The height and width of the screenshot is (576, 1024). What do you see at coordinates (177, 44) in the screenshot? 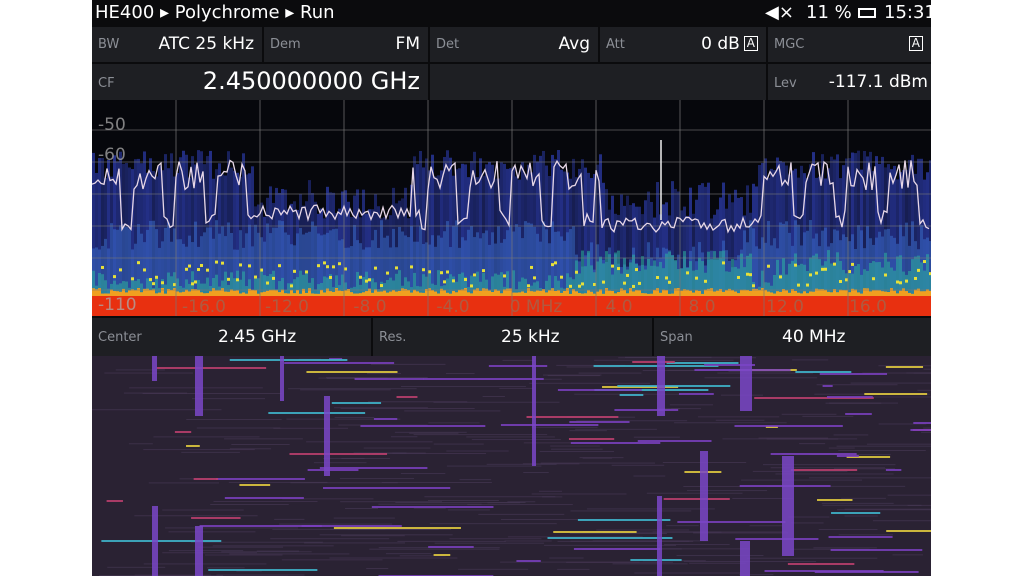
I see `param-cell: BWATC 25 kHz` at bounding box center [177, 44].